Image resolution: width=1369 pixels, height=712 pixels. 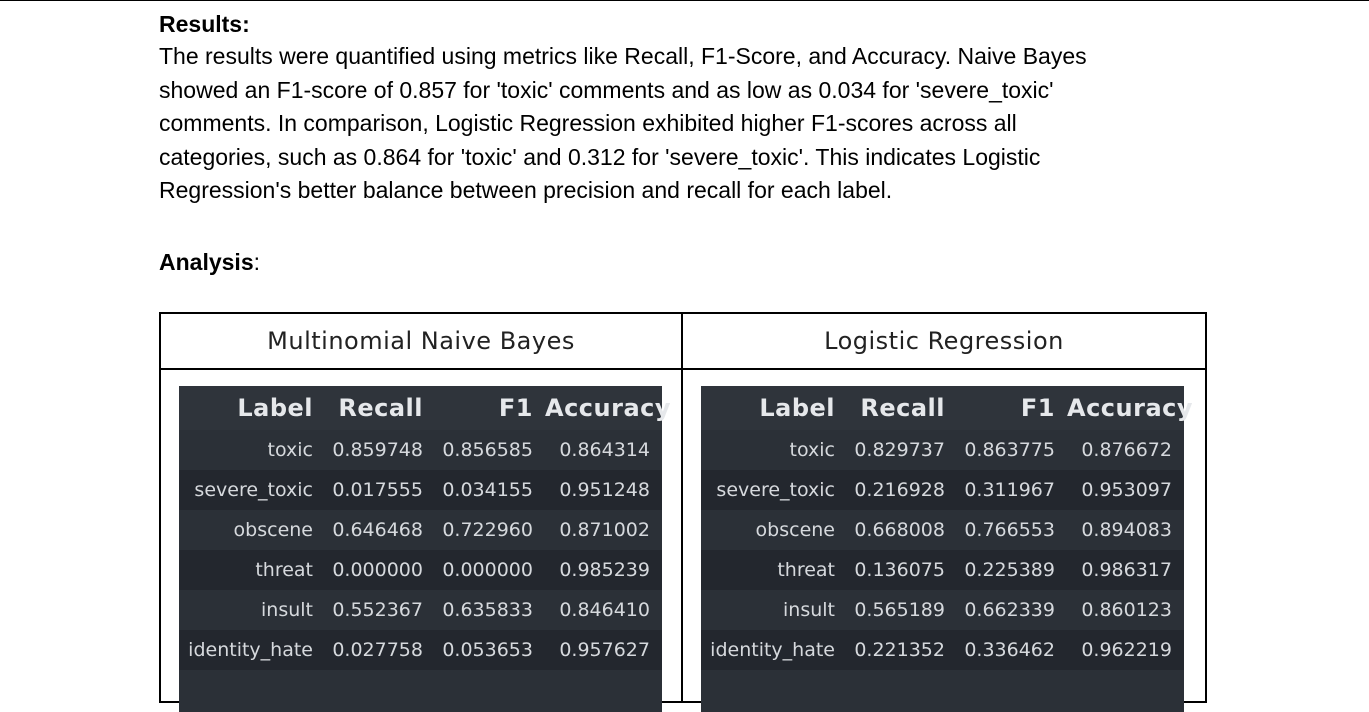 What do you see at coordinates (902, 490) in the screenshot?
I see `recall-cell: 0.216928` at bounding box center [902, 490].